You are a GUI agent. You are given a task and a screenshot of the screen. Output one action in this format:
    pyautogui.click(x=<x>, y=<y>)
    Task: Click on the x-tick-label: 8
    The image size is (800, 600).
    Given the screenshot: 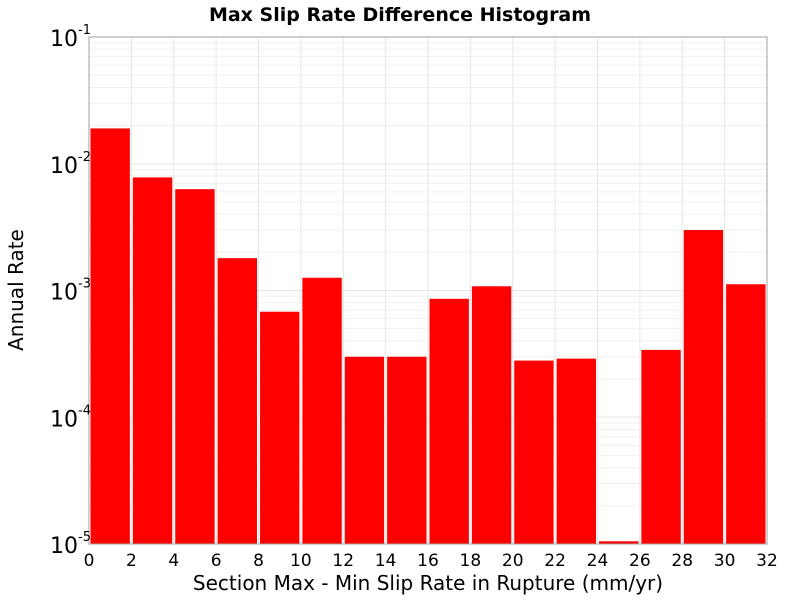 What is the action you would take?
    pyautogui.click(x=258, y=561)
    